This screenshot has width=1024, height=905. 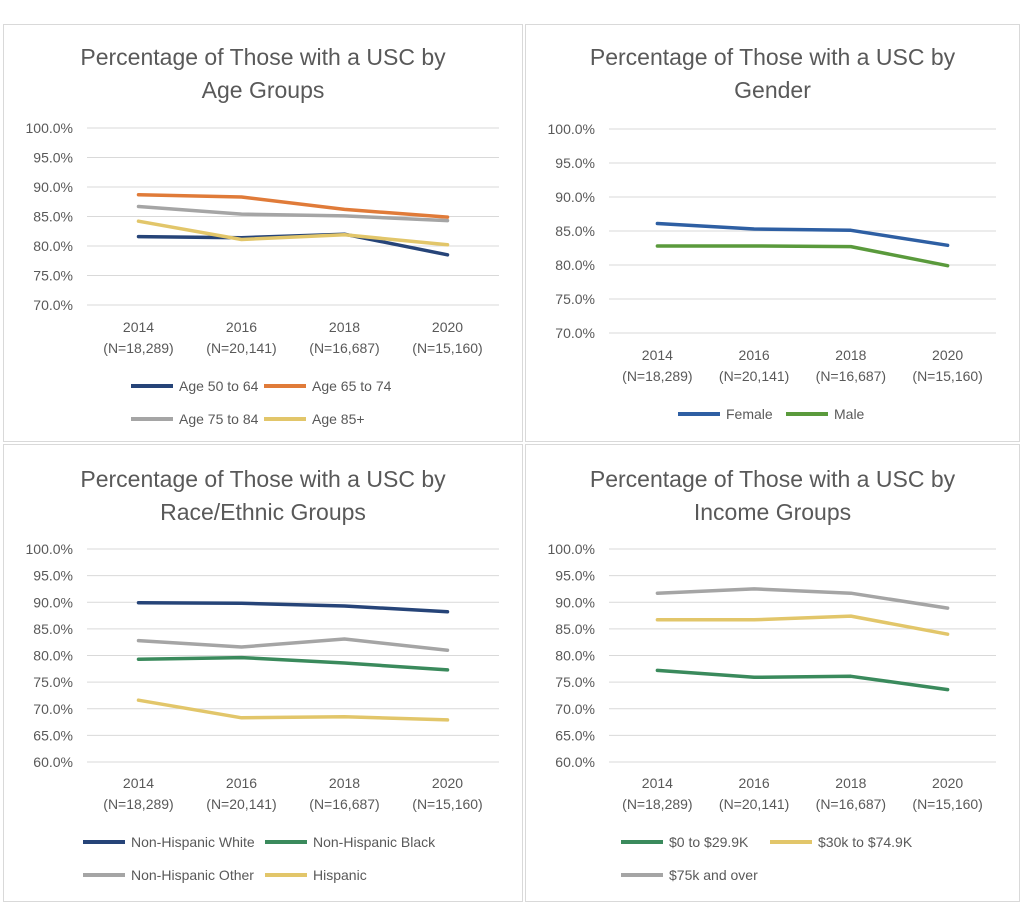 What do you see at coordinates (263, 90) in the screenshot?
I see `chart-title-line-2: Age Groups` at bounding box center [263, 90].